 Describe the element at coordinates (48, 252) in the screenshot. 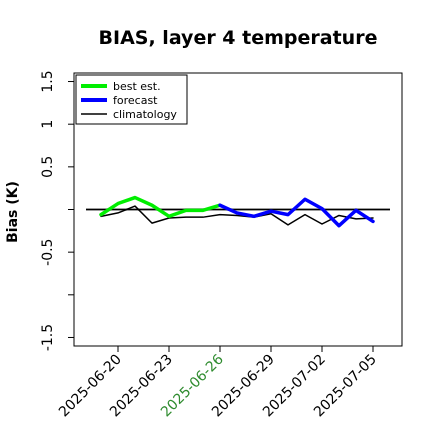

I see `y-tick-label: -0.5` at that location.